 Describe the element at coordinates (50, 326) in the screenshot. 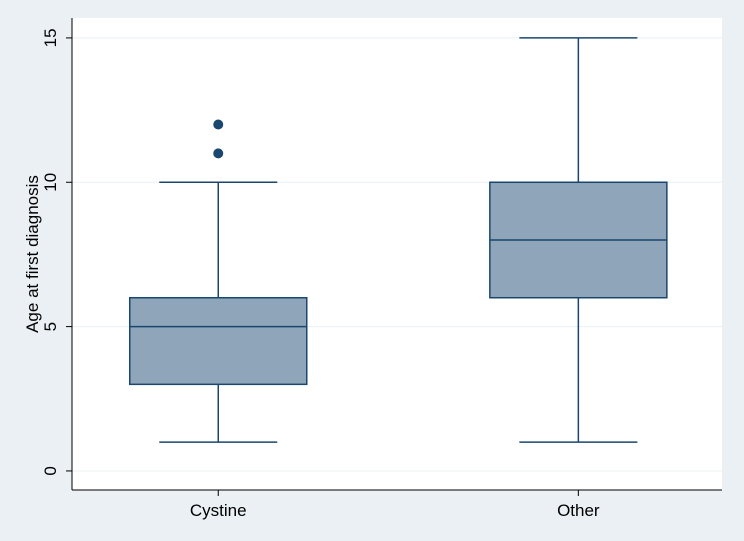

I see `y-tick-label: 5` at that location.